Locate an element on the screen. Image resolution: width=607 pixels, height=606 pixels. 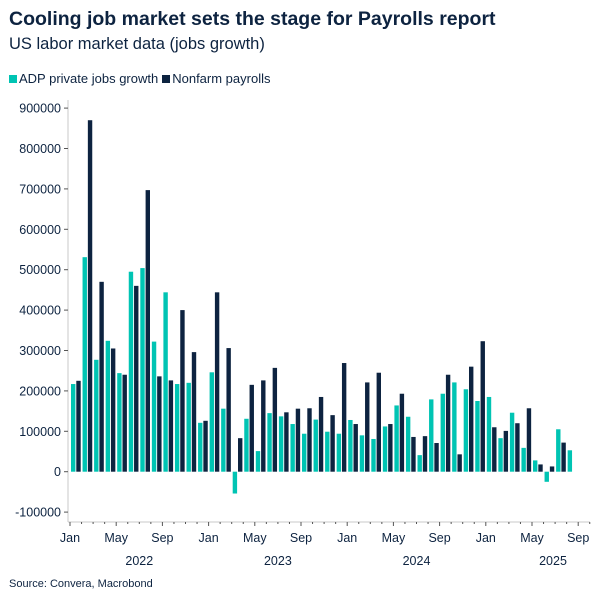
y-tick-label: 600000 is located at coordinates (40, 230).